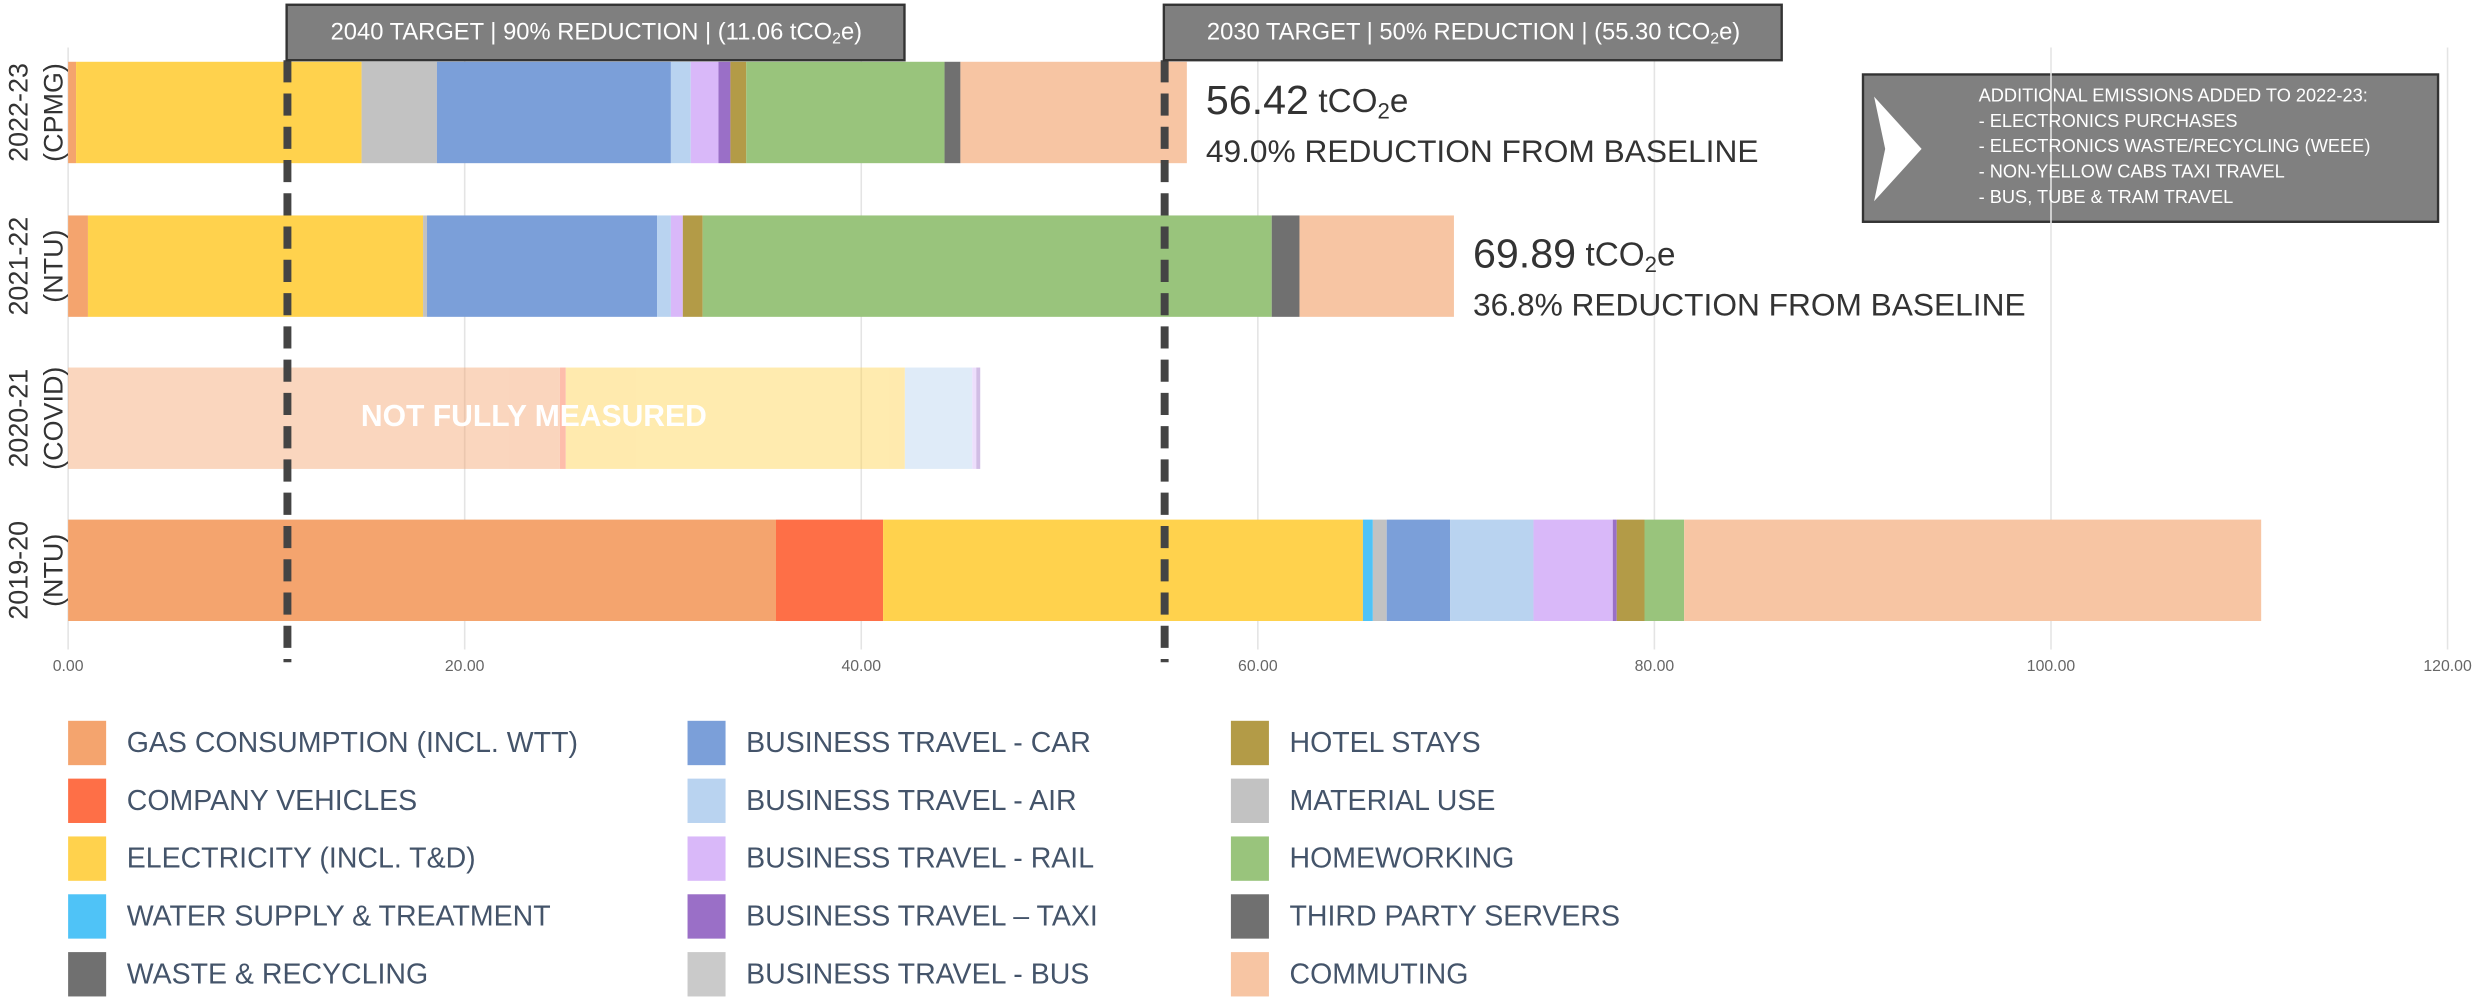  Describe the element at coordinates (920, 859) in the screenshot. I see `legend-label: BUSINESS TRAVEL - RAIL` at that location.